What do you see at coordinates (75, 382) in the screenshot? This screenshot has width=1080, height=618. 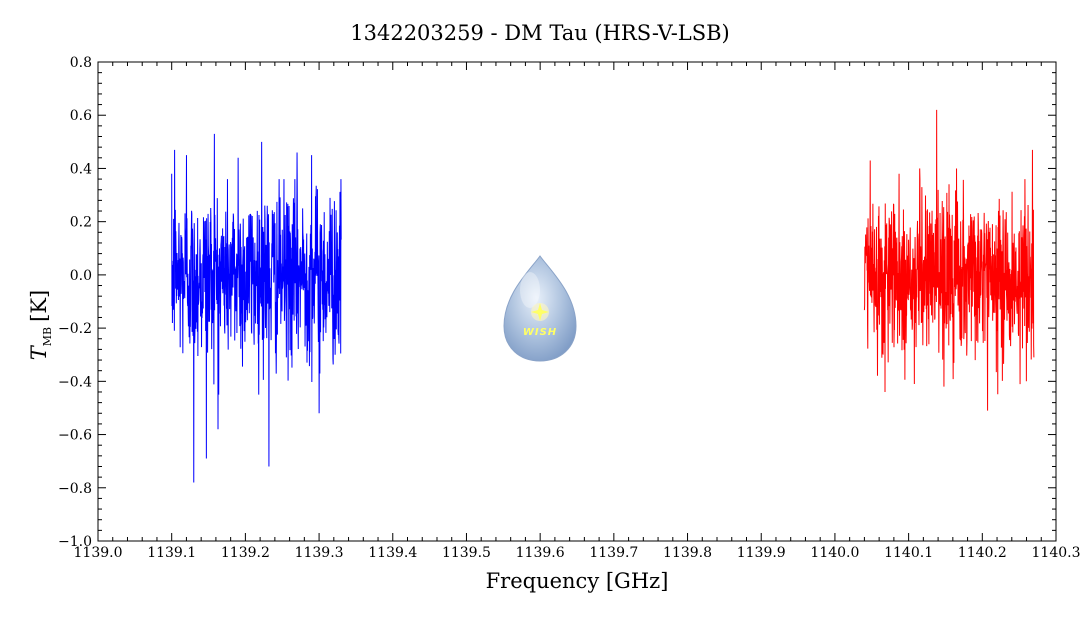 I see `y-tick-label: −0.4` at bounding box center [75, 382].